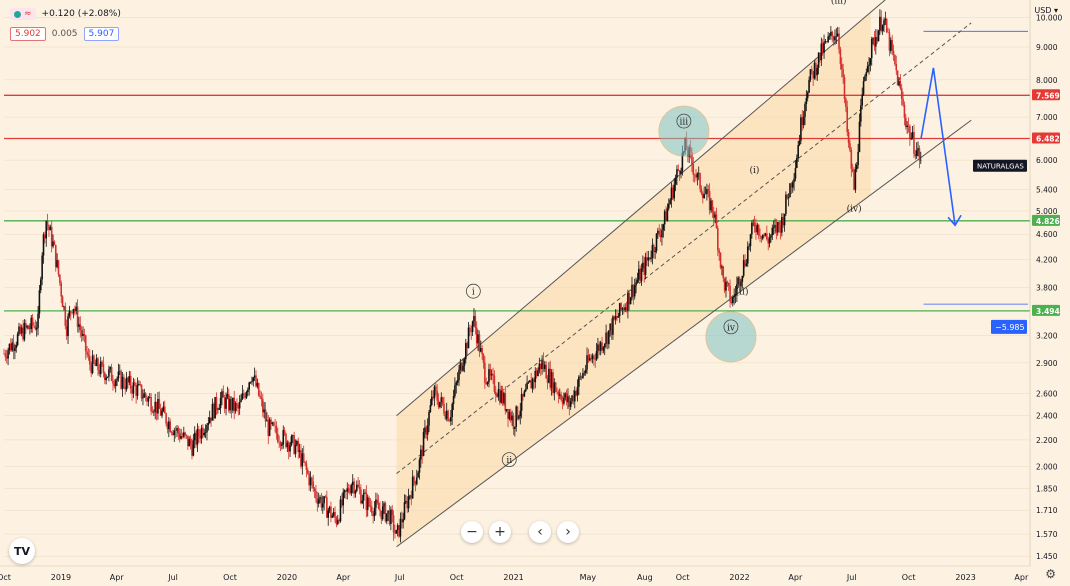 The width and height of the screenshot is (1070, 586). I want to click on y-tick-label: 2.600, so click(1047, 393).